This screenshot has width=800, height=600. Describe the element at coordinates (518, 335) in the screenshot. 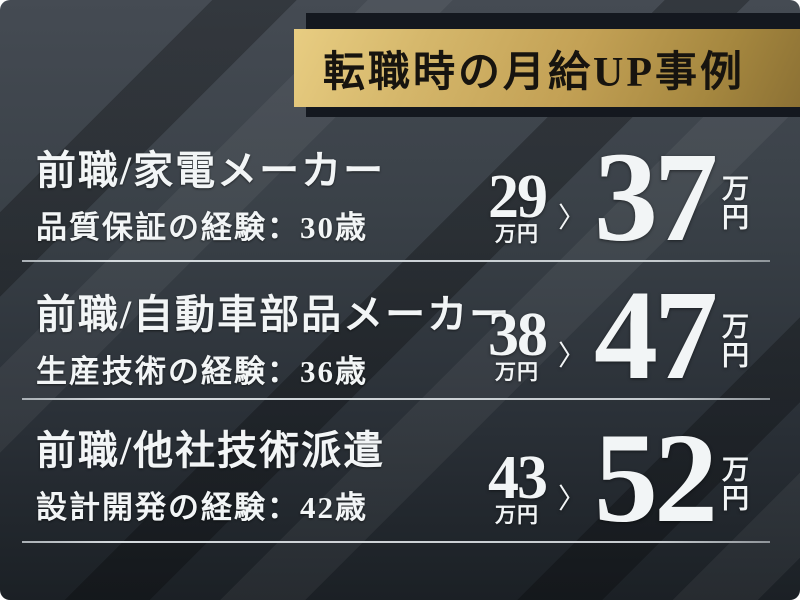

I see `before-salary-value: 38` at that location.